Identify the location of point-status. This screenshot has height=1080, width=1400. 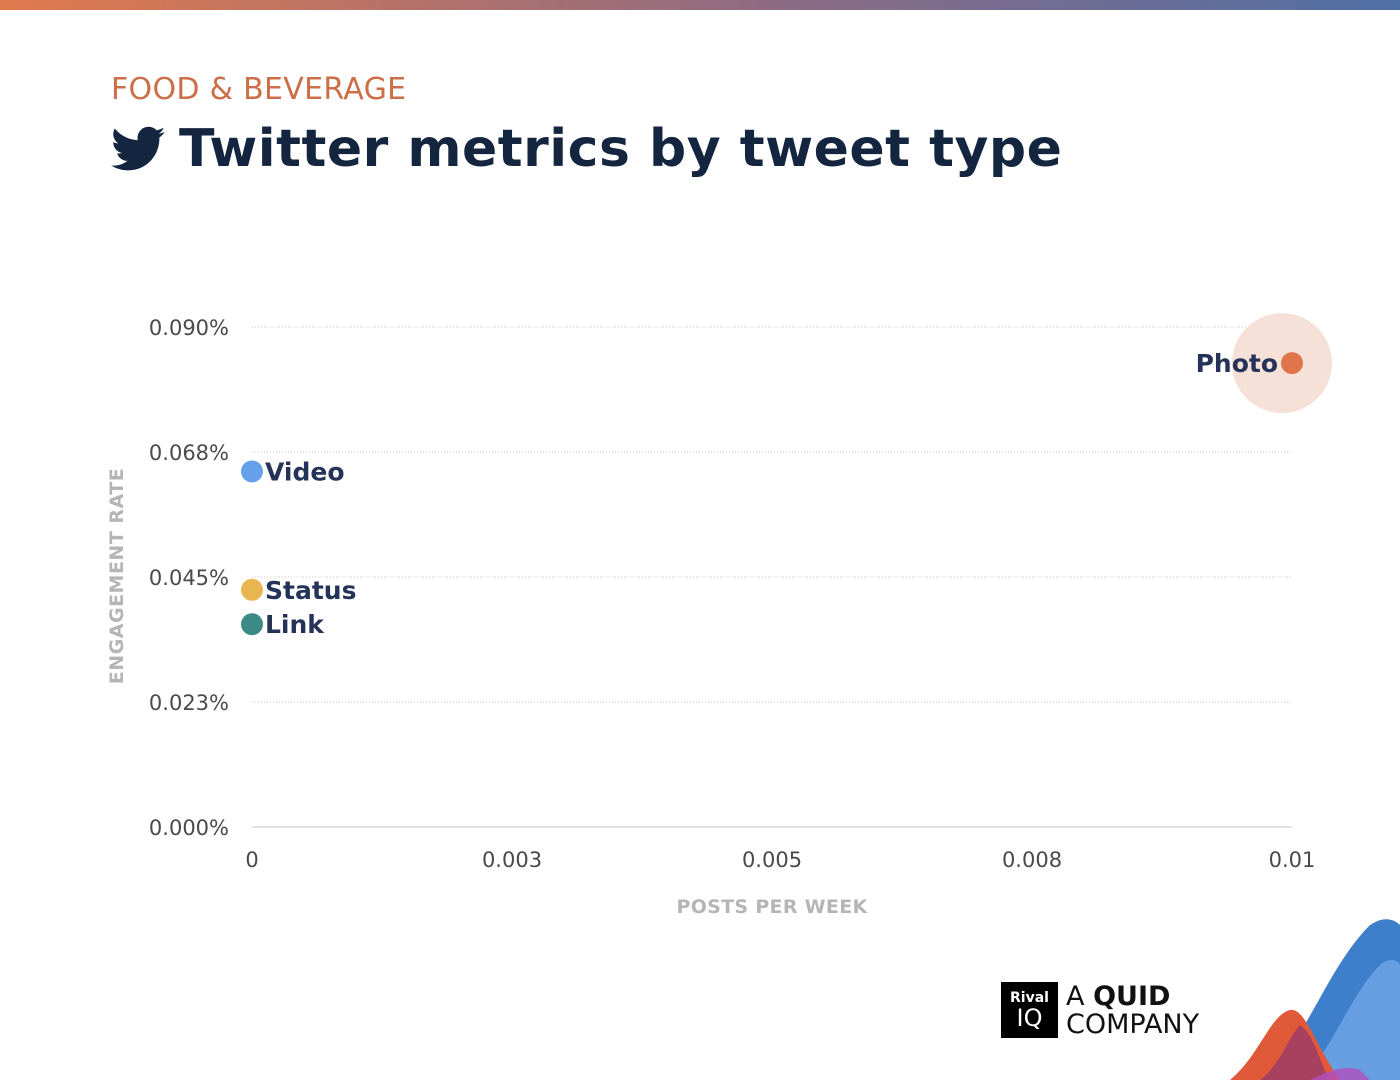
(252, 589).